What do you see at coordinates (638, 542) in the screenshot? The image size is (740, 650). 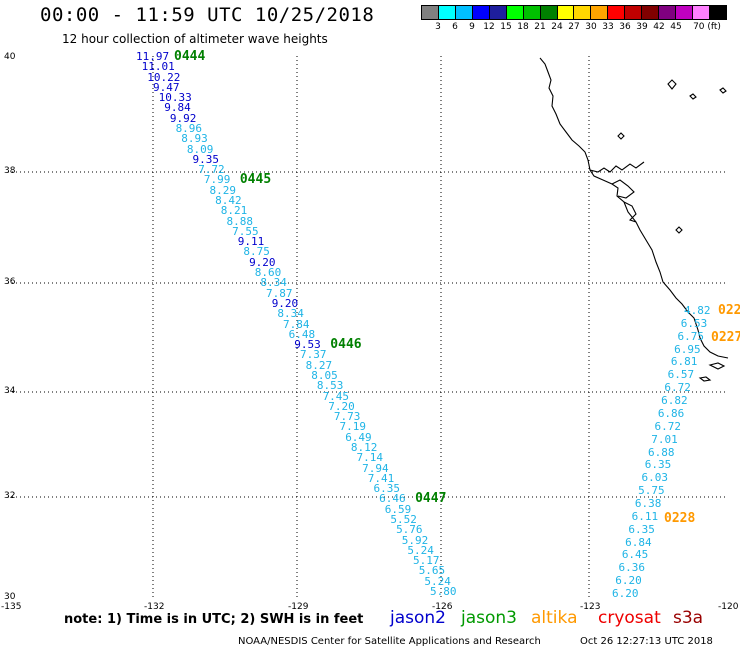 I see `altika-swh-value: 6.84` at bounding box center [638, 542].